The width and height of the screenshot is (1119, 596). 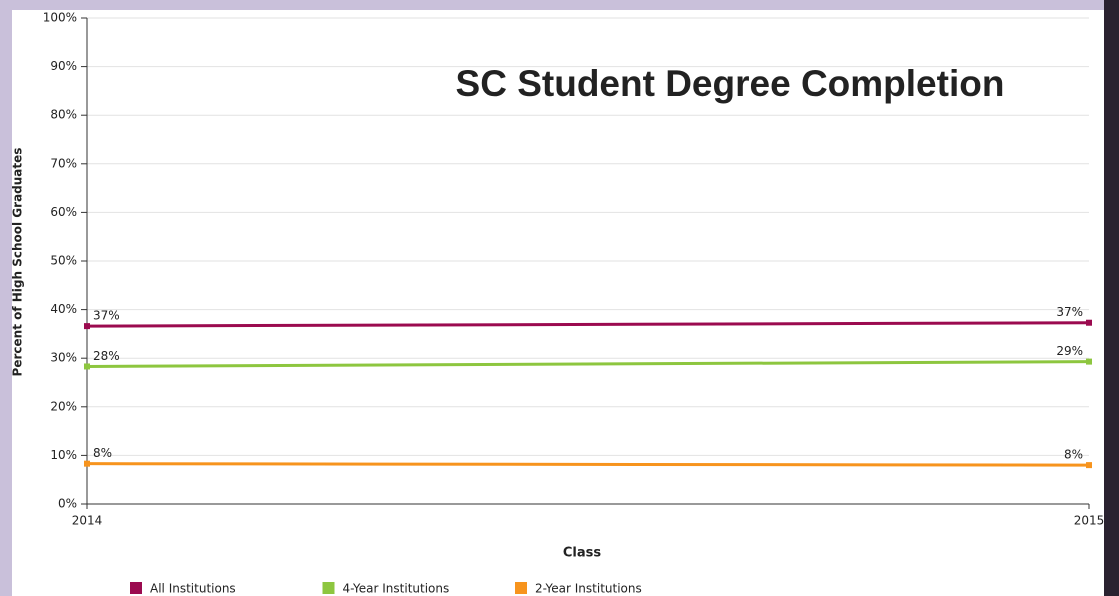 I want to click on y-axis-label: Percent of High School Graduates, so click(x=18, y=262).